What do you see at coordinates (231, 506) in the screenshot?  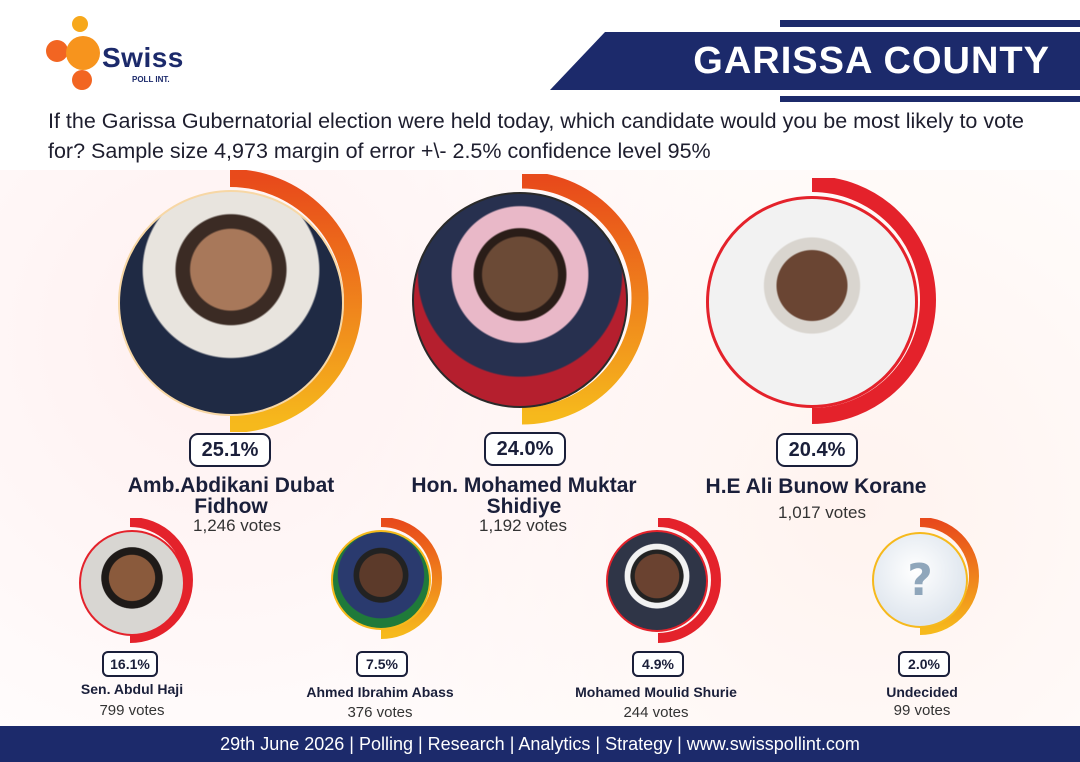 I see `candidate-name-line: Fidhow` at bounding box center [231, 506].